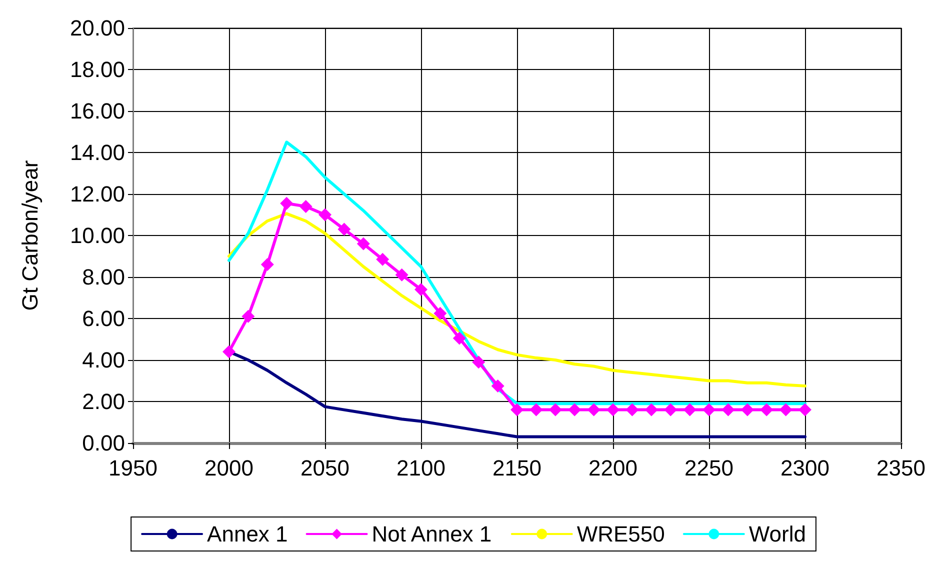 This screenshot has height=561, width=947. What do you see at coordinates (229, 468) in the screenshot?
I see `x-tick-label: 2000` at bounding box center [229, 468].